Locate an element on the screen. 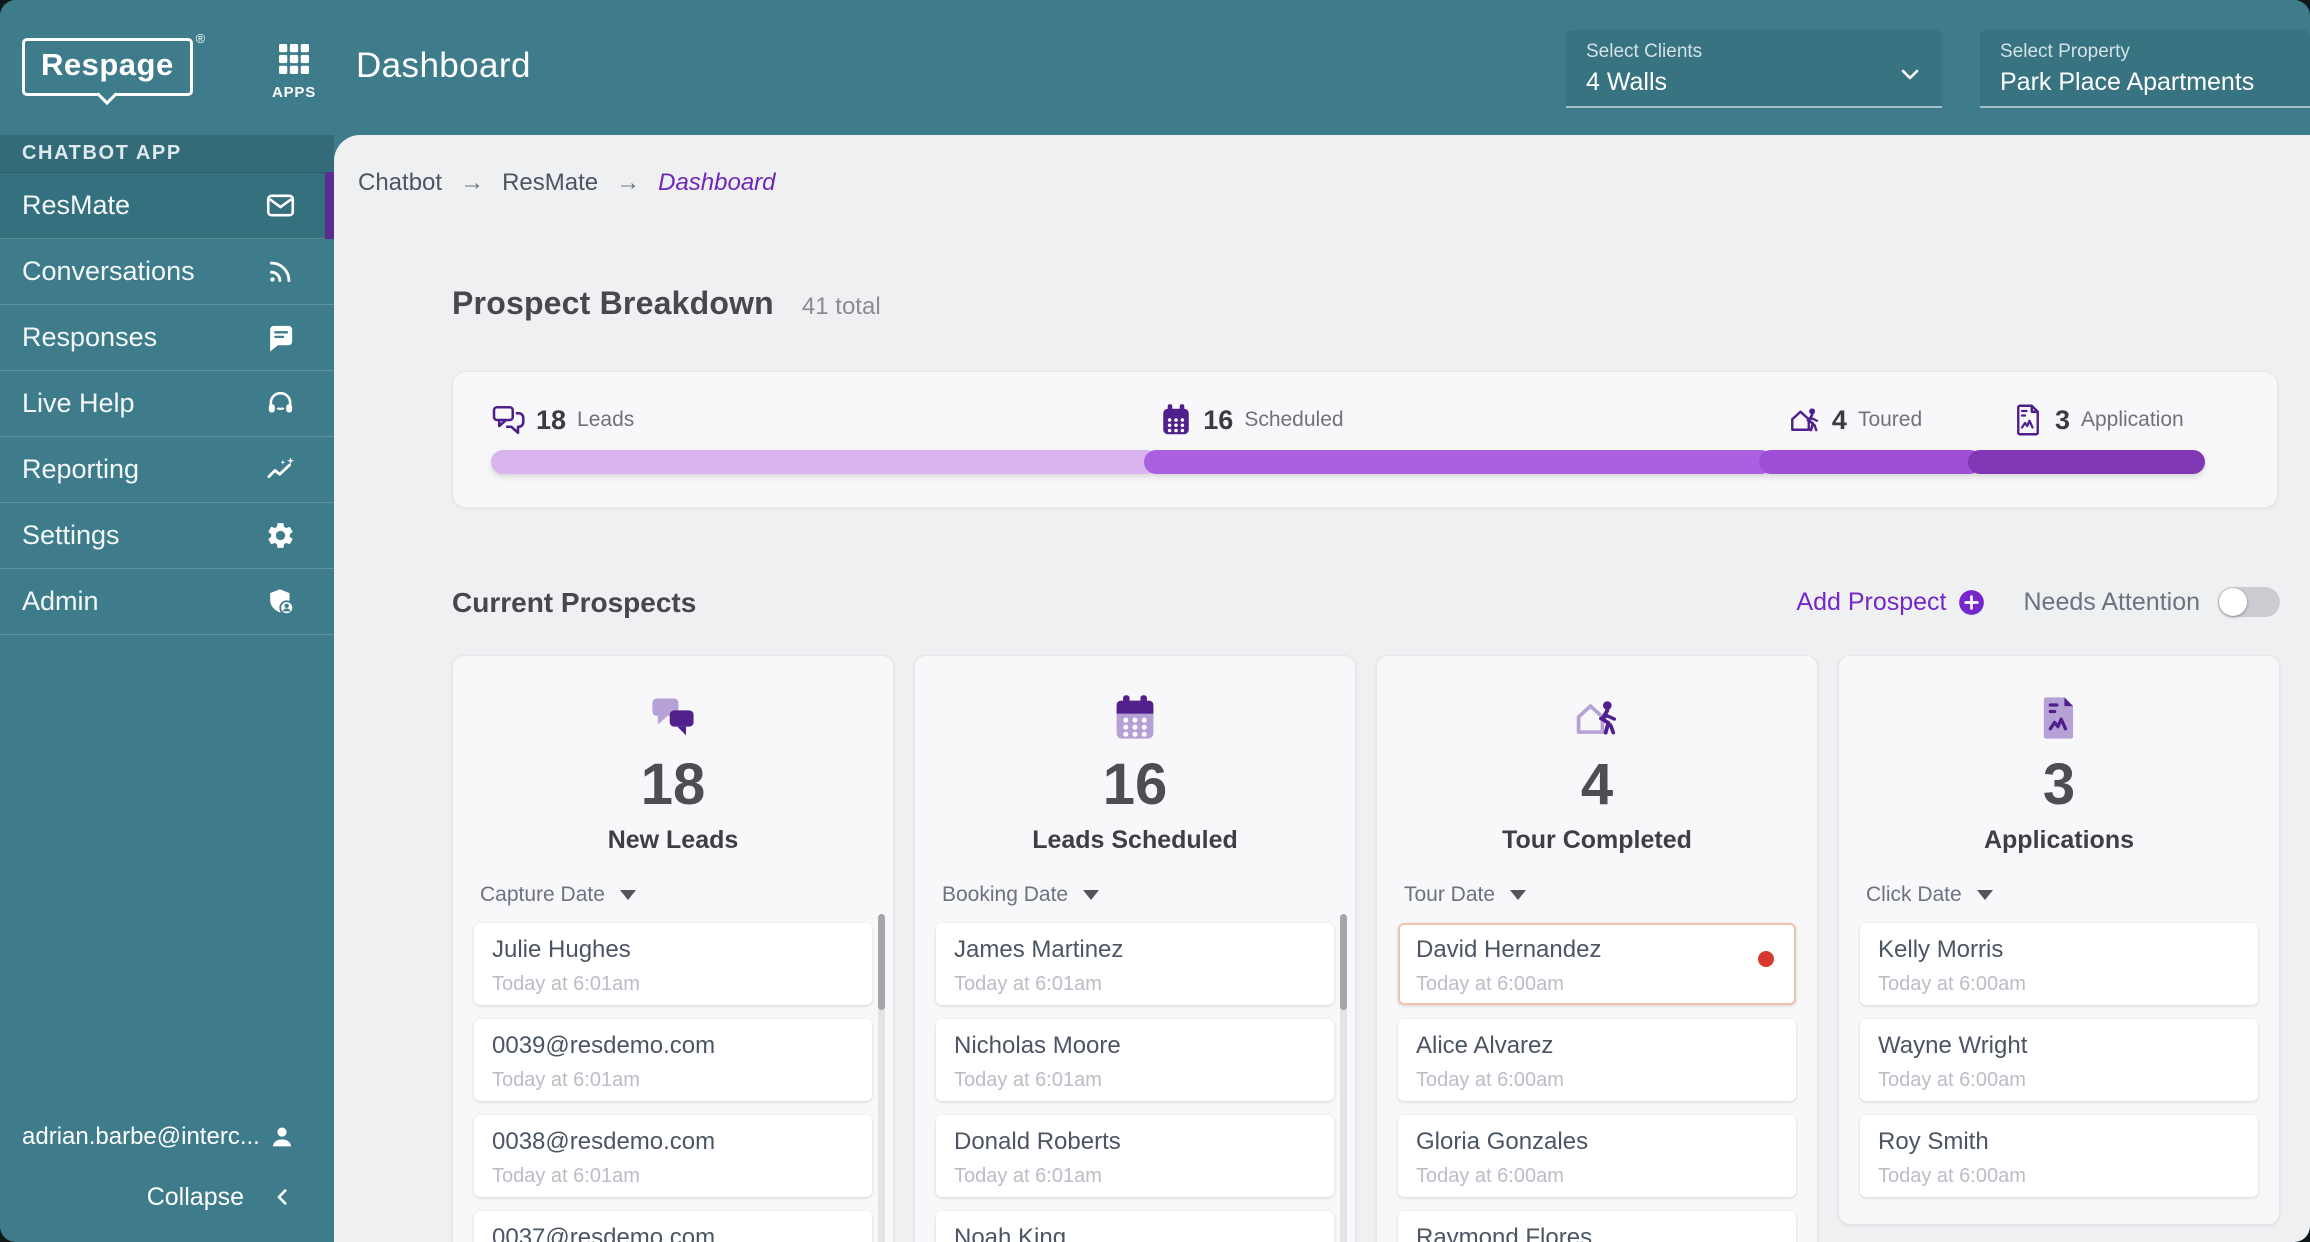  sidebar-item-admin: Admin is located at coordinates (167, 602).